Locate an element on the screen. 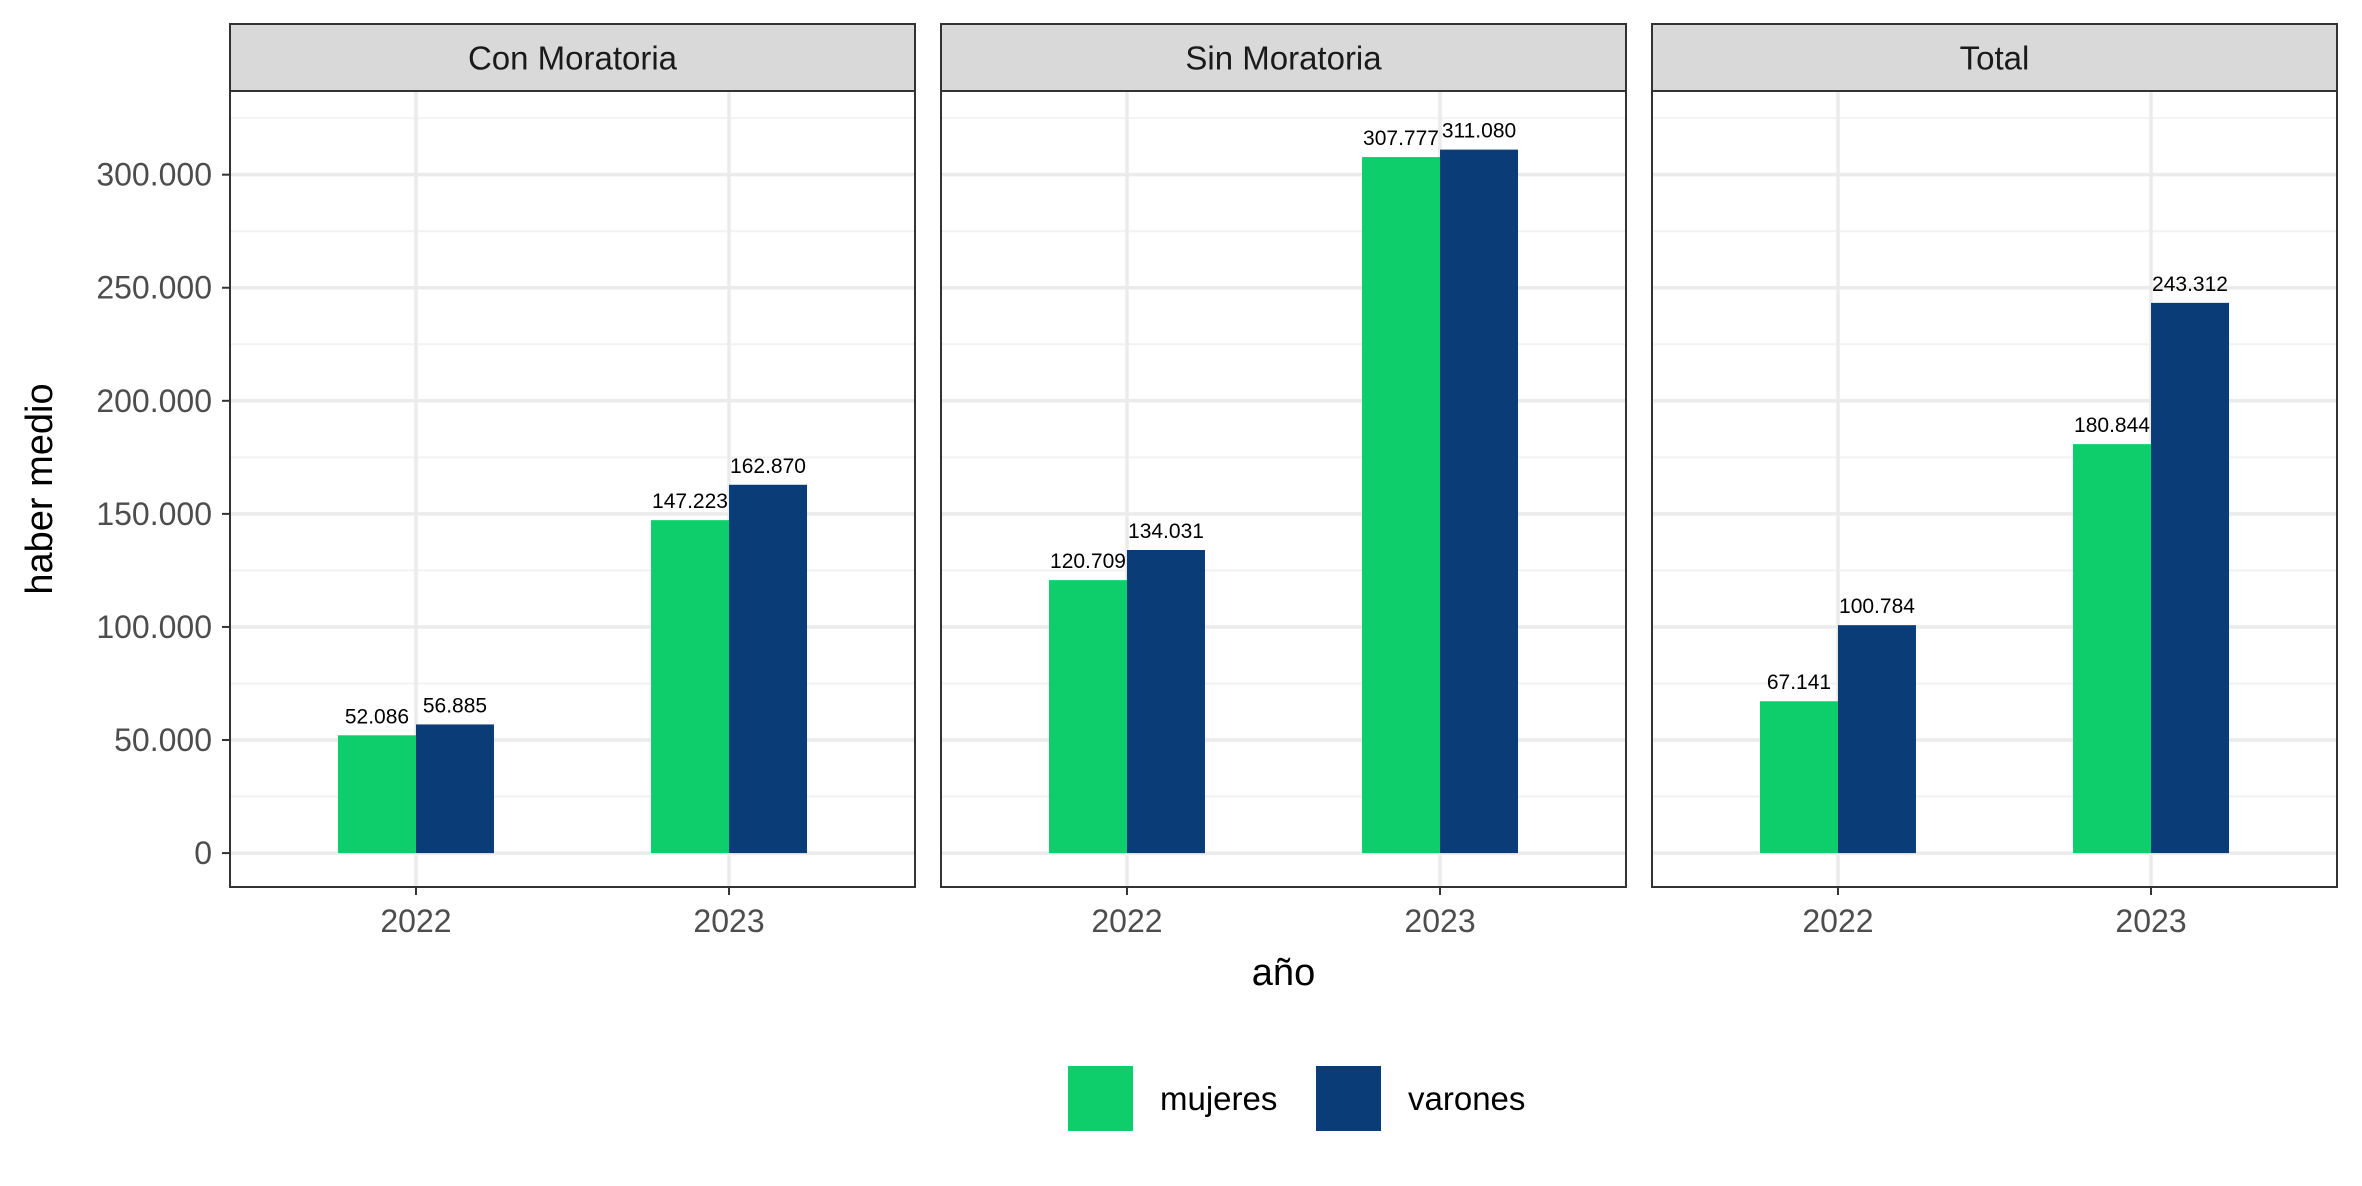  legend-label: mujeres is located at coordinates (1218, 1098).